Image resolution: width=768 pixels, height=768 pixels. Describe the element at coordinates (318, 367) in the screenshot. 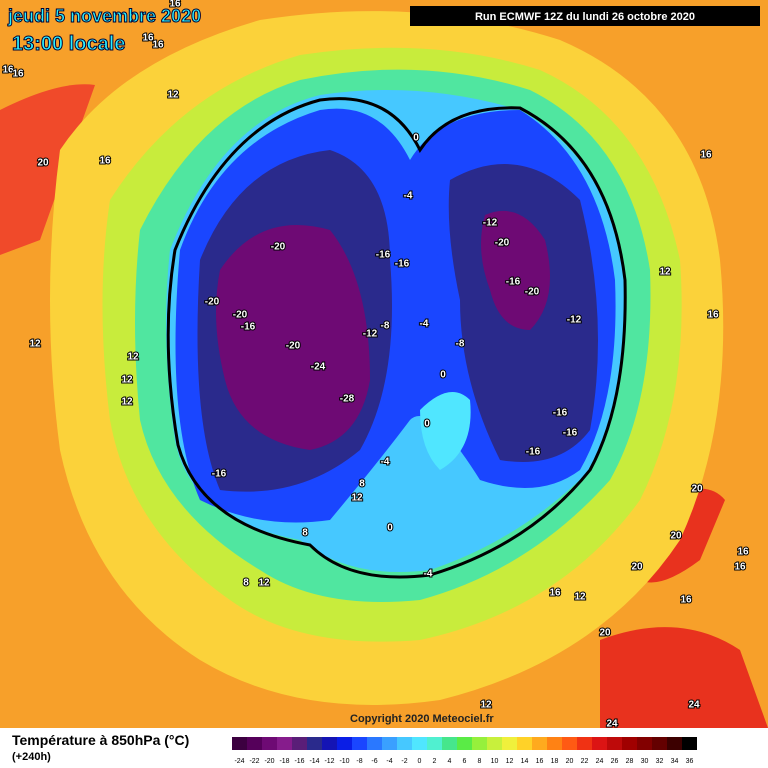

I see `contour-label: -24` at that location.